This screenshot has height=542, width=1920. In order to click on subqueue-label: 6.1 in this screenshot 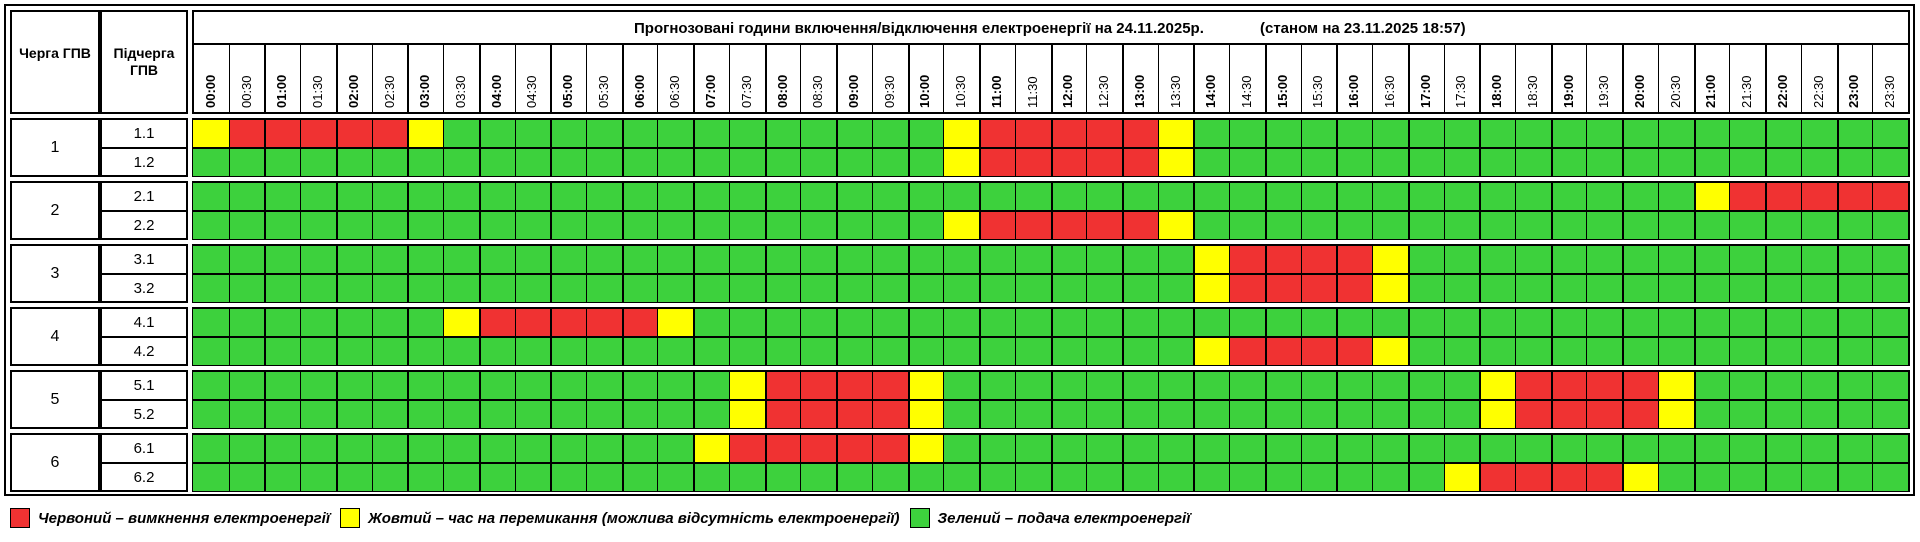, I will do `click(144, 448)`.